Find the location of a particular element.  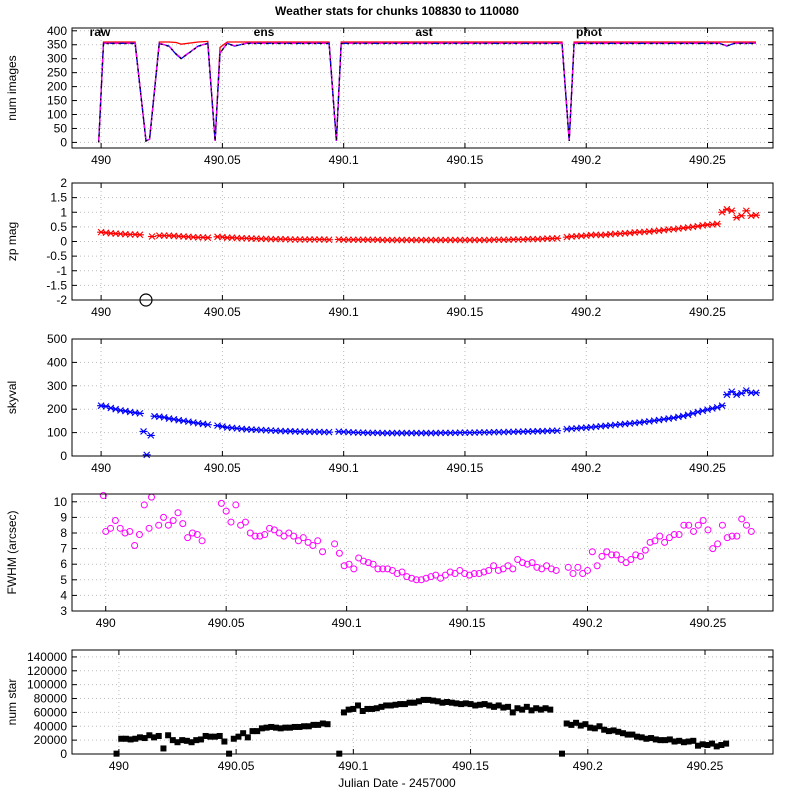

y-tick-label: 500 is located at coordinates (57, 339).